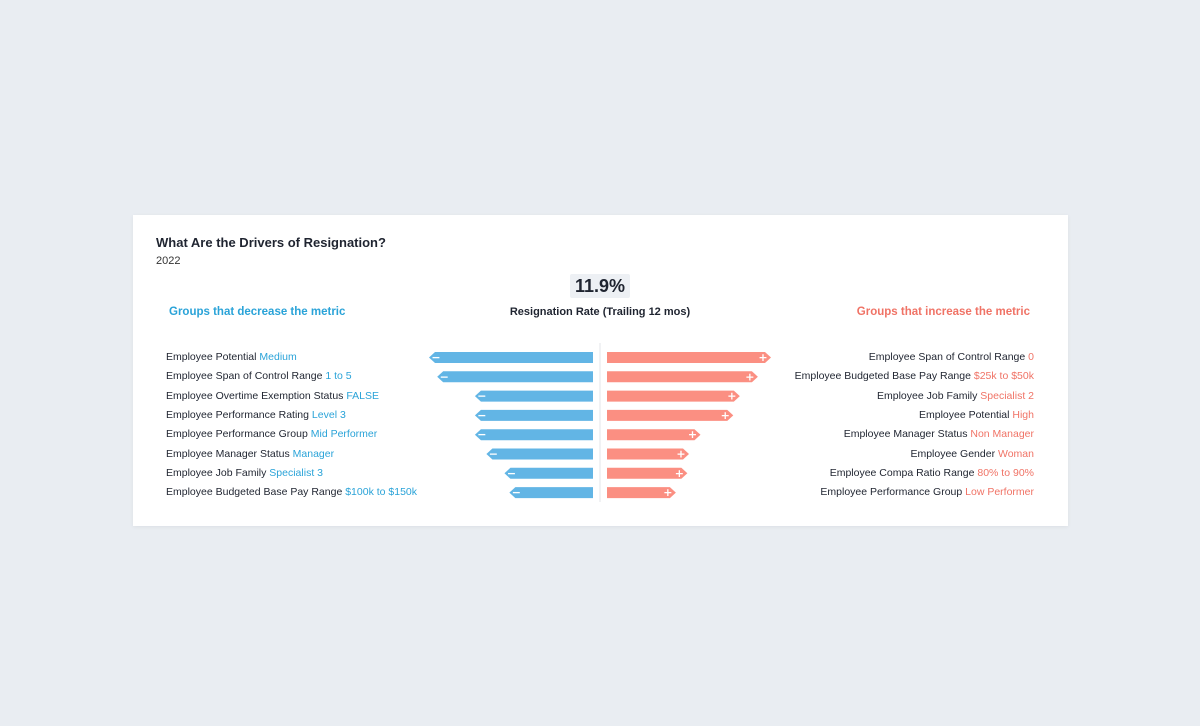 This screenshot has width=1200, height=726. What do you see at coordinates (953, 453) in the screenshot?
I see `driver-field: Employee Gender` at bounding box center [953, 453].